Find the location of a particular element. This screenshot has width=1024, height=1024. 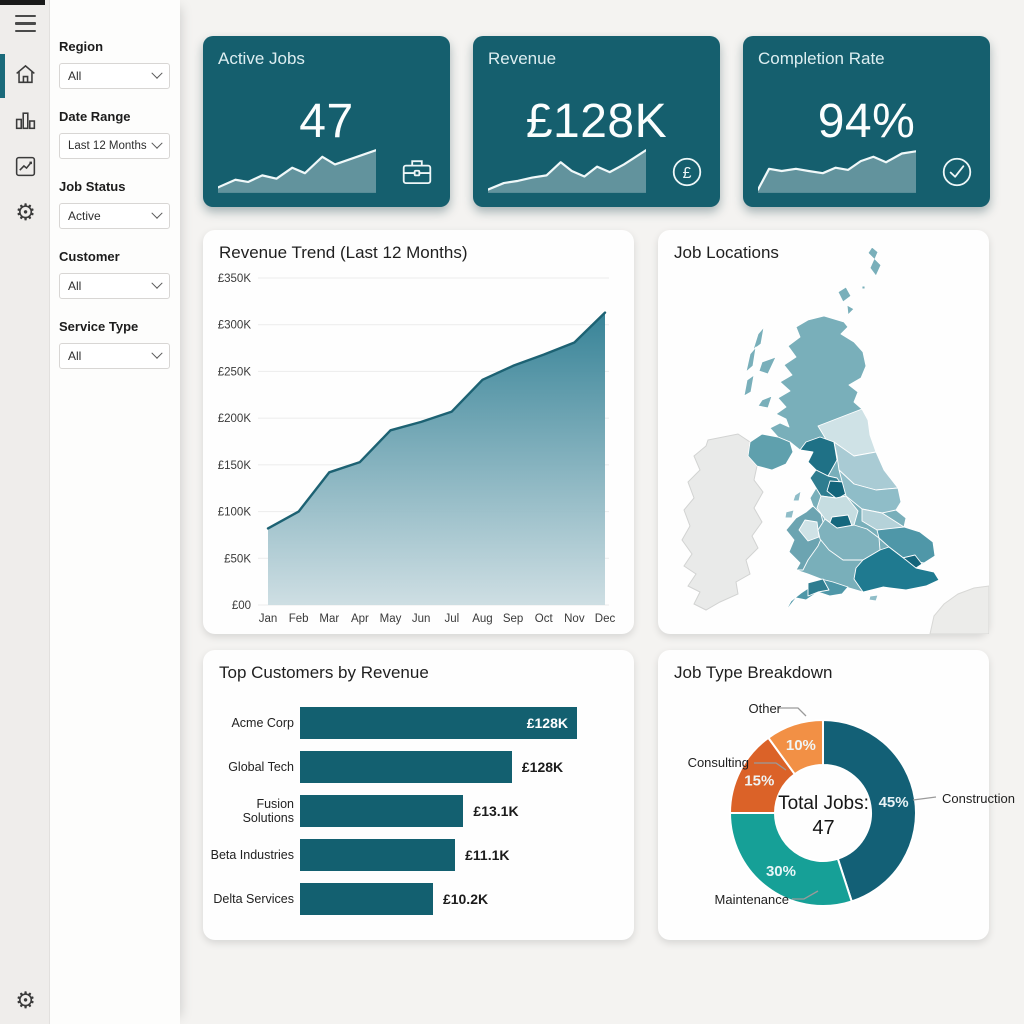

donut-center-label: Total Jobs: is located at coordinates (823, 803).